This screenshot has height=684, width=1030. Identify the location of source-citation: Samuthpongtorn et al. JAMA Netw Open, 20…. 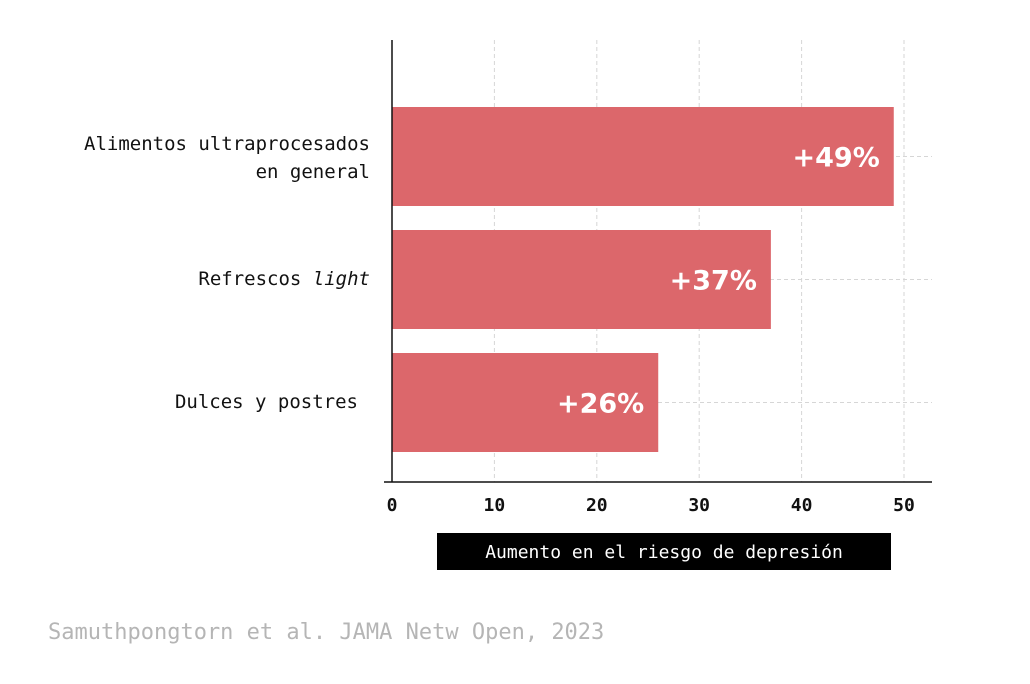
(326, 632).